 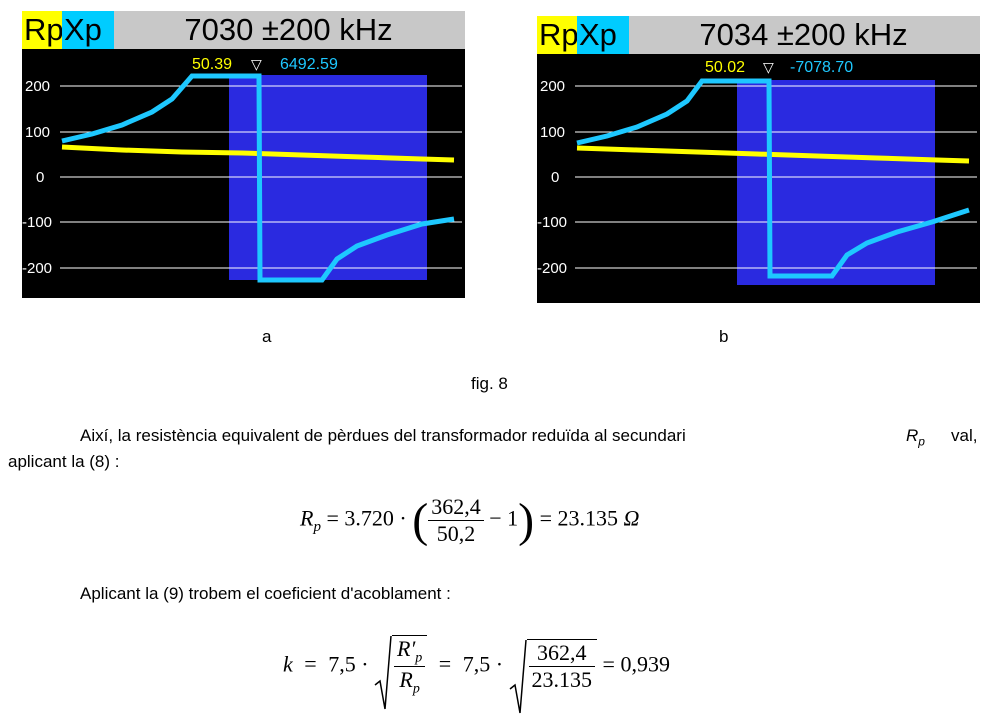 I want to click on eq2-sqrt-1: R′p Rp, so click(x=401, y=672).